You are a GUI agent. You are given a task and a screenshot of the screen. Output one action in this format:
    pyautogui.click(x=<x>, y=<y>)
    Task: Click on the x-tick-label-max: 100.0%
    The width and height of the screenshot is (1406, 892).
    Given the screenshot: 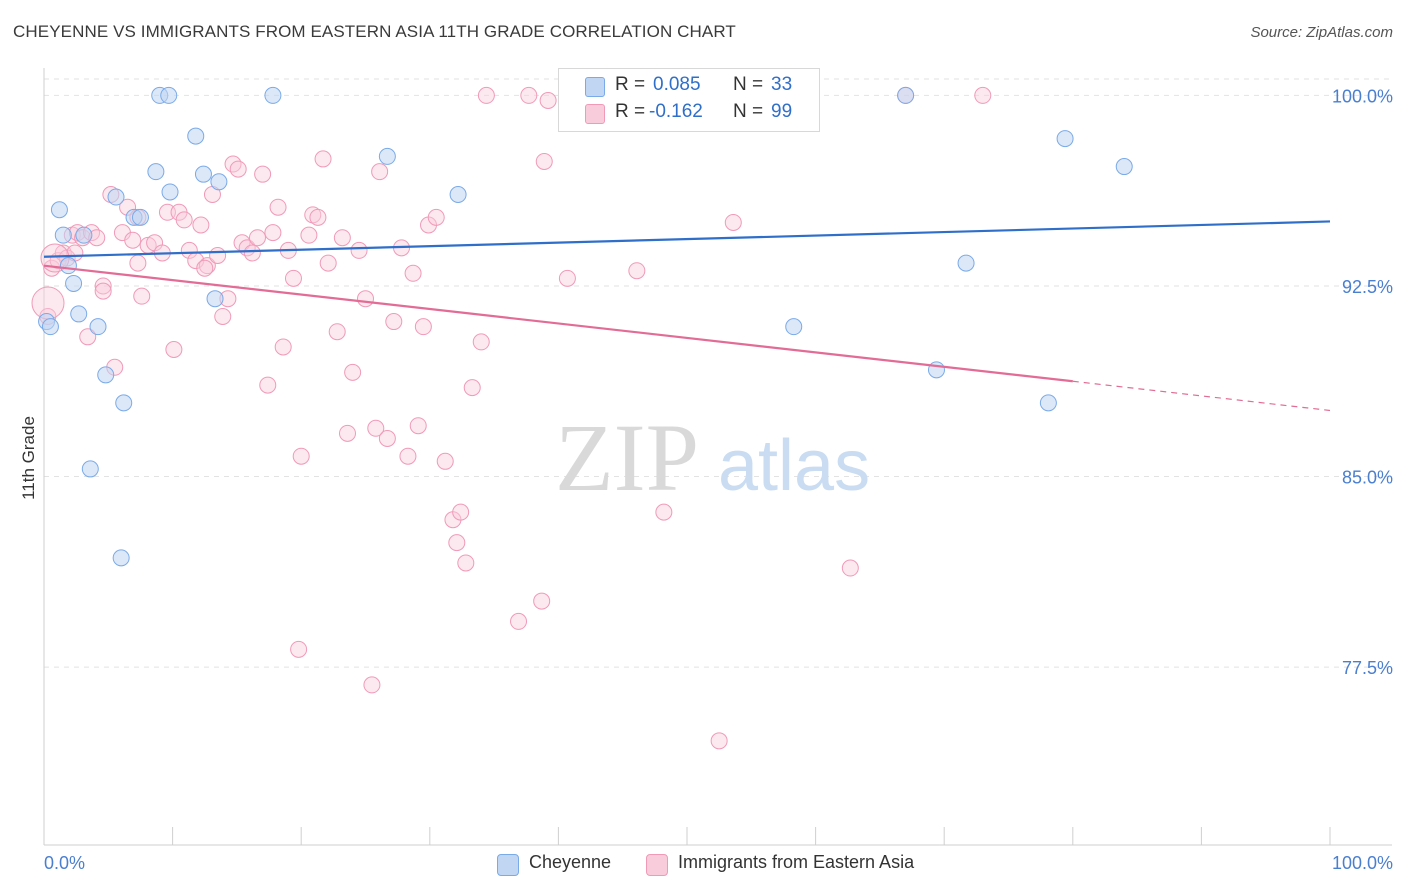 What is the action you would take?
    pyautogui.click(x=1362, y=863)
    